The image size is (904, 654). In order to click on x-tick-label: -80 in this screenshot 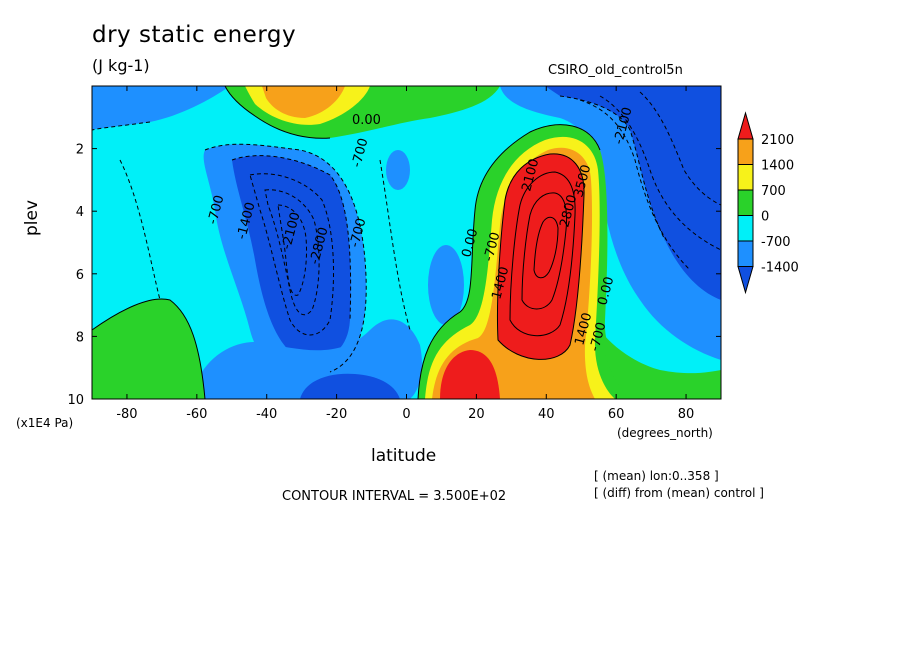, I will do `click(126, 414)`.